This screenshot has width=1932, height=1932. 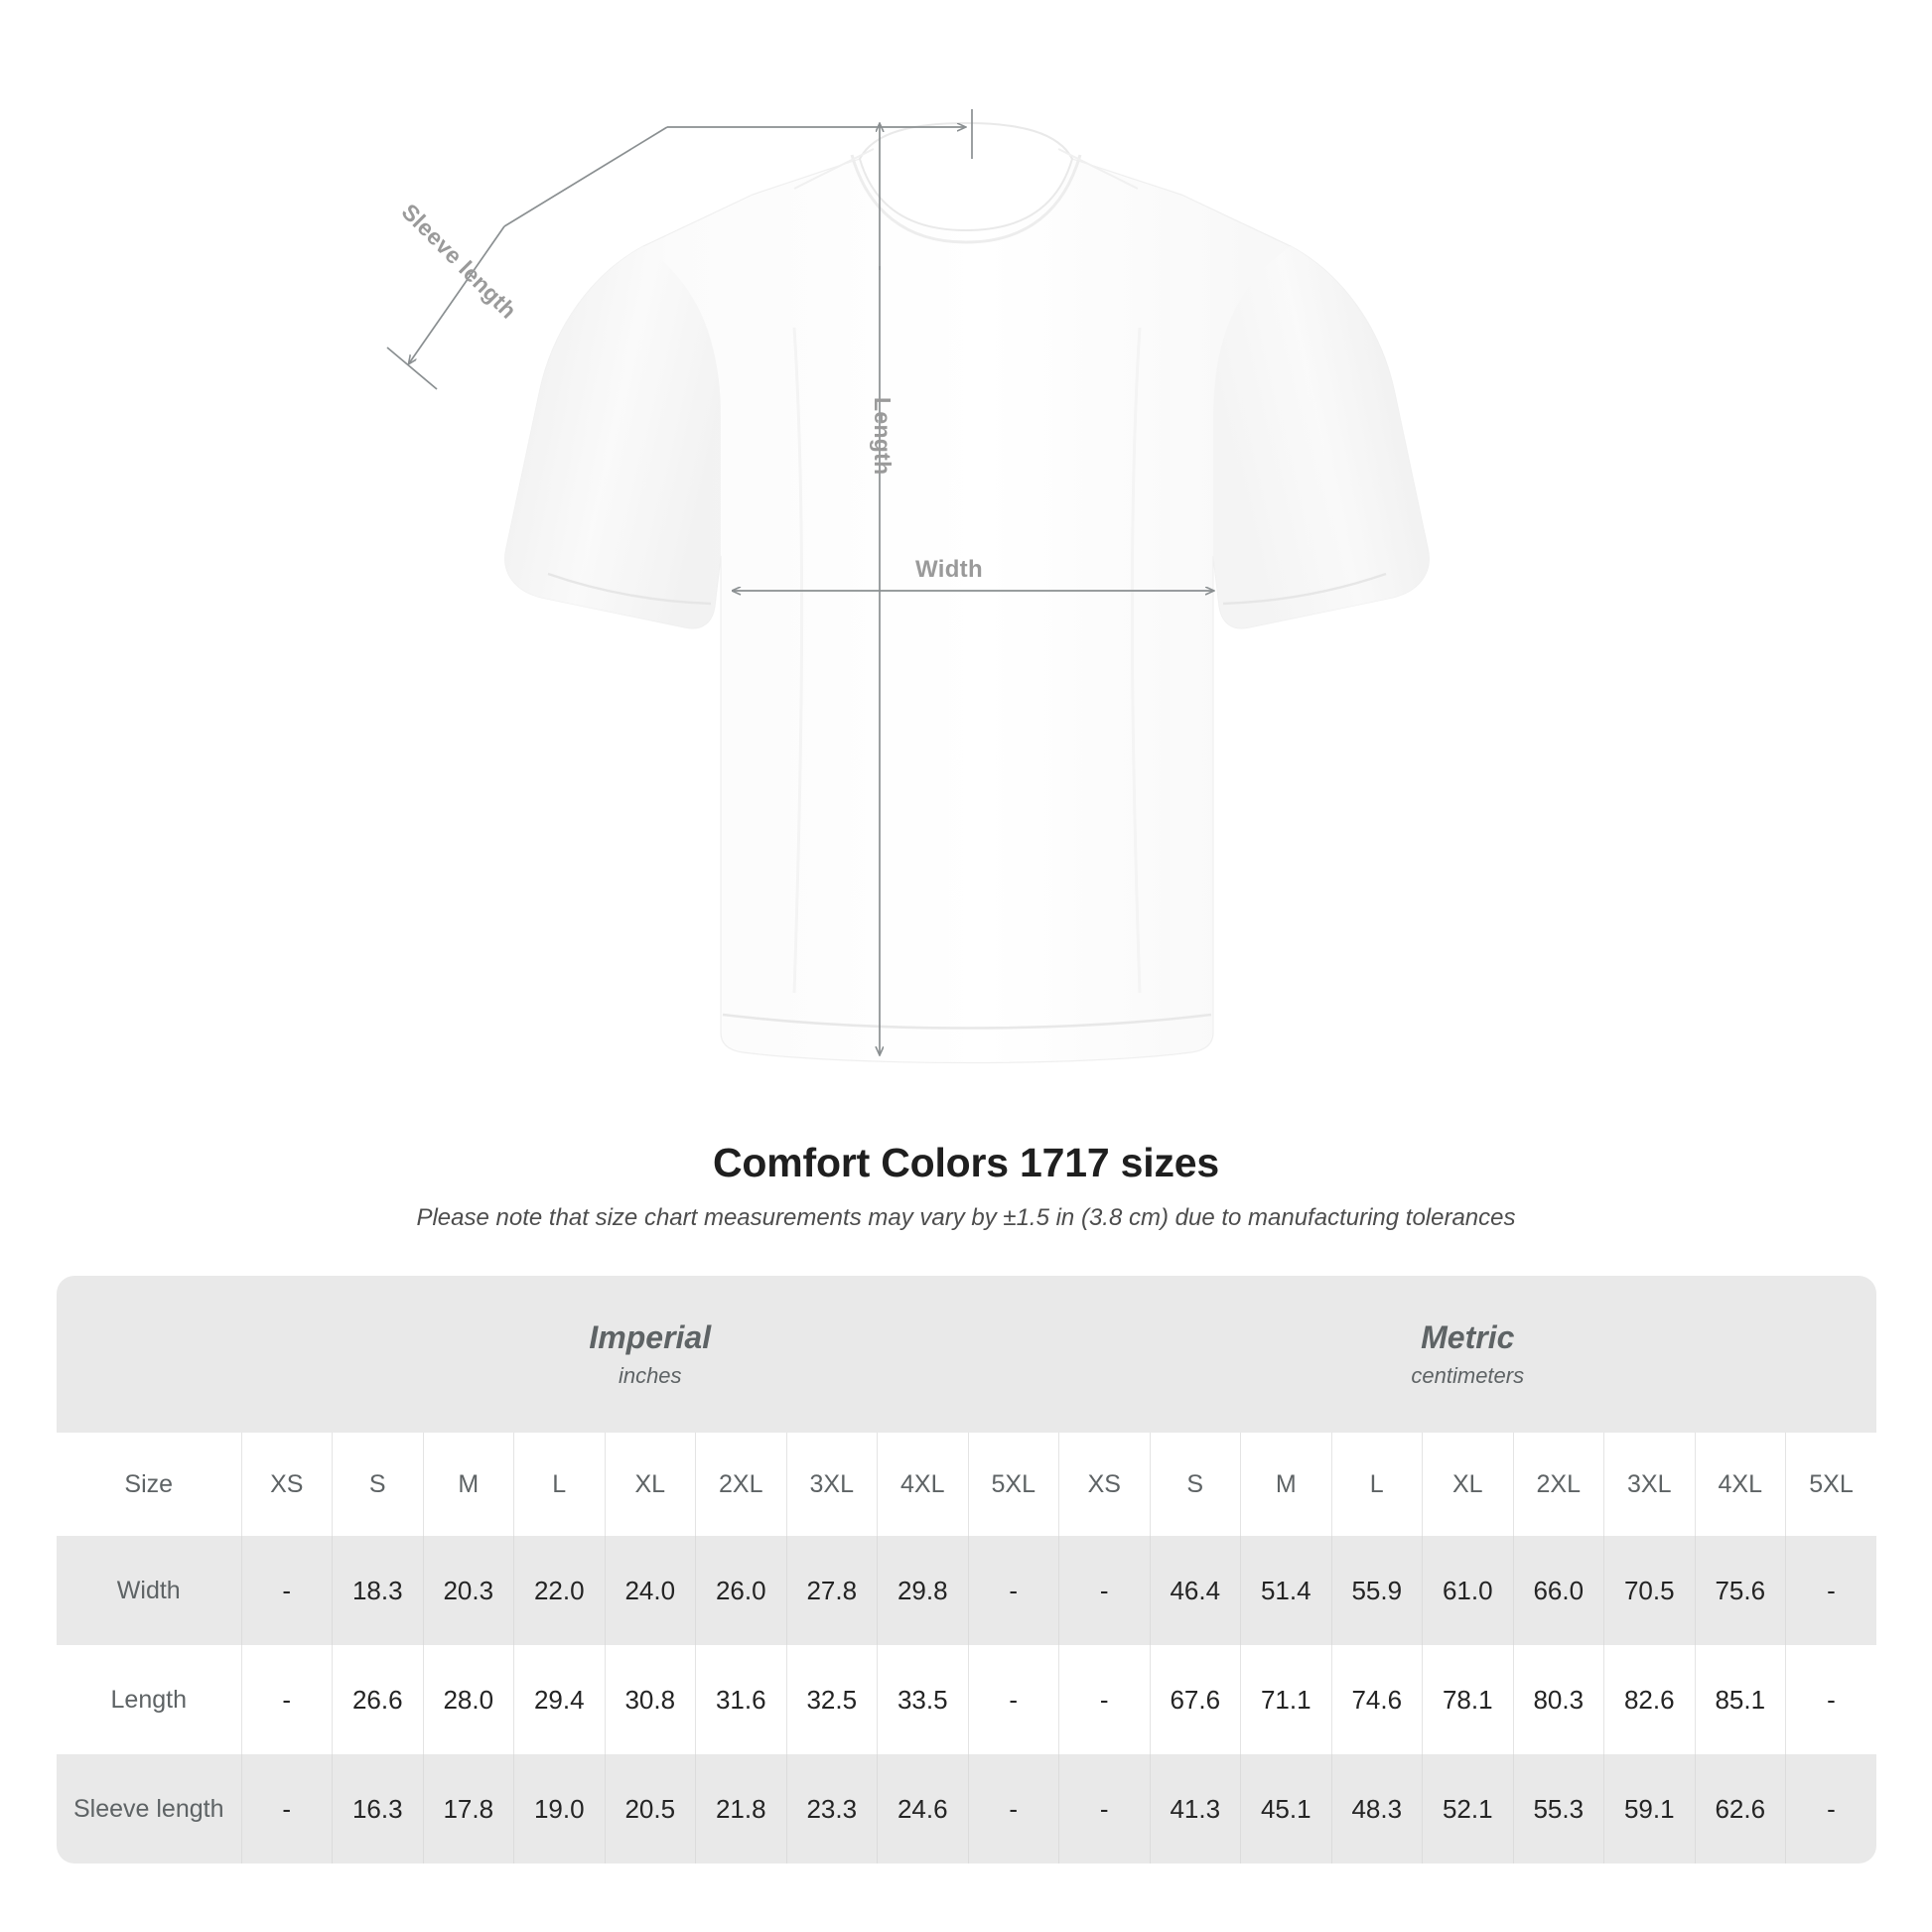 What do you see at coordinates (1649, 1700) in the screenshot?
I see `cell-length-metric-3xl: 82.6` at bounding box center [1649, 1700].